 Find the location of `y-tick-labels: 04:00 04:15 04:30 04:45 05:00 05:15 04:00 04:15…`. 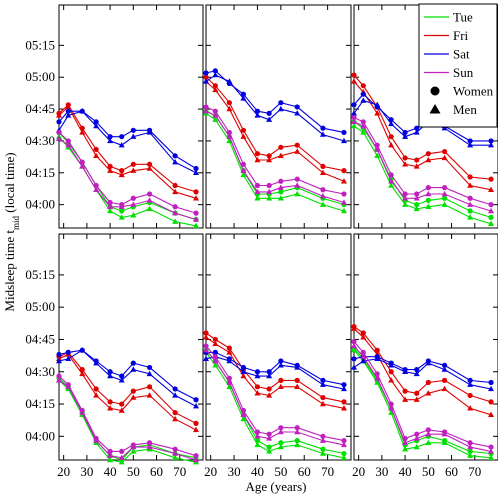

y-tick-labels: 04:00 04:15 04:30 04:45 05:00 05:15 04:00 04:15… is located at coordinates (40, 240).